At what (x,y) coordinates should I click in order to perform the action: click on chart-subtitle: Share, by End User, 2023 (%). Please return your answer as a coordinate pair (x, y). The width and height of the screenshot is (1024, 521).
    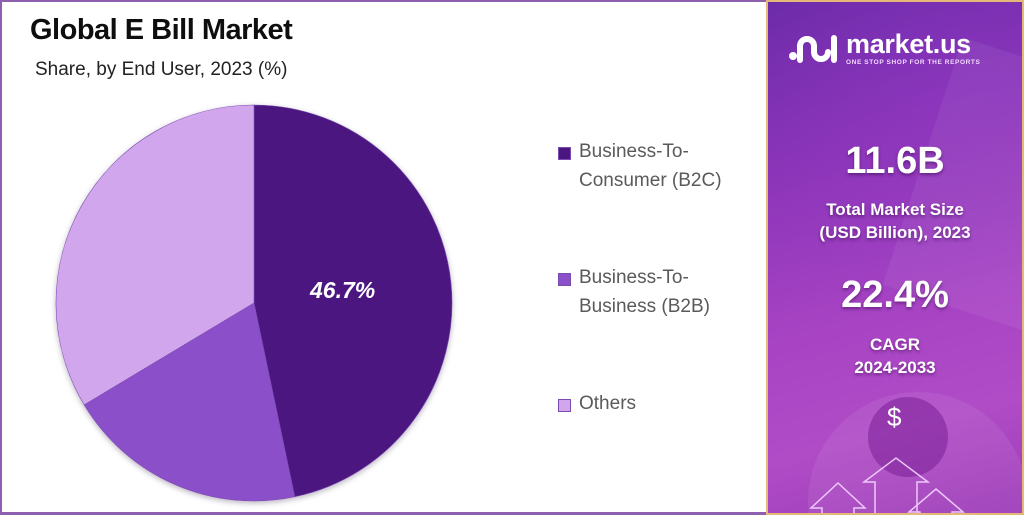
    Looking at the image, I should click on (161, 69).